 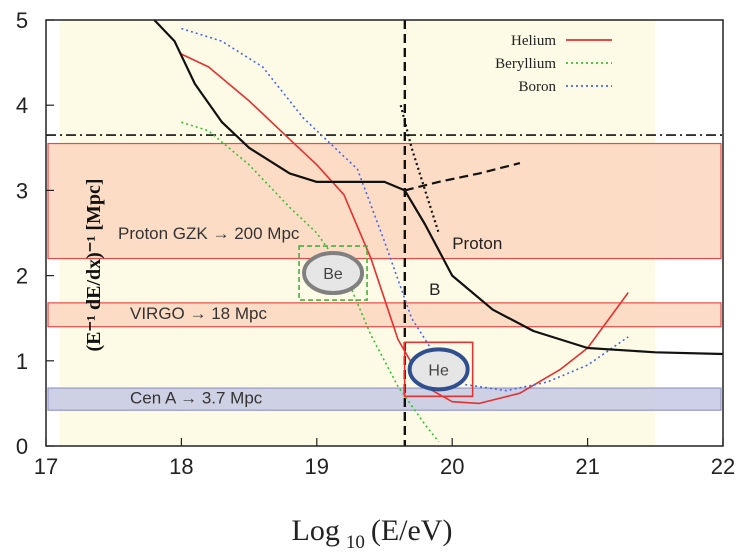 I want to click on y-tick-label-5: 5, so click(x=22, y=20).